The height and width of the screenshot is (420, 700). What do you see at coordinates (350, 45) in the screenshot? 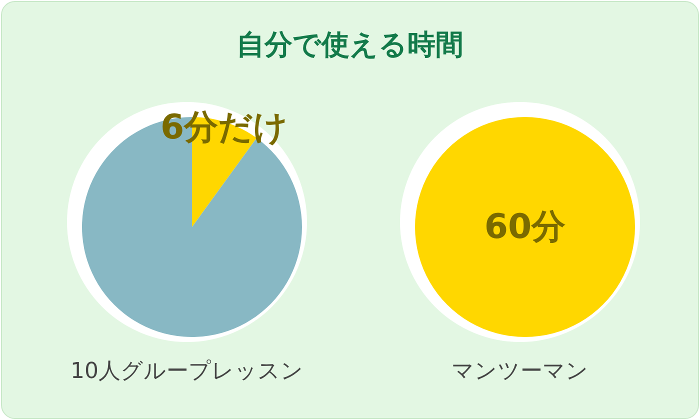
I see `chart-title: 自分で使える時間` at bounding box center [350, 45].